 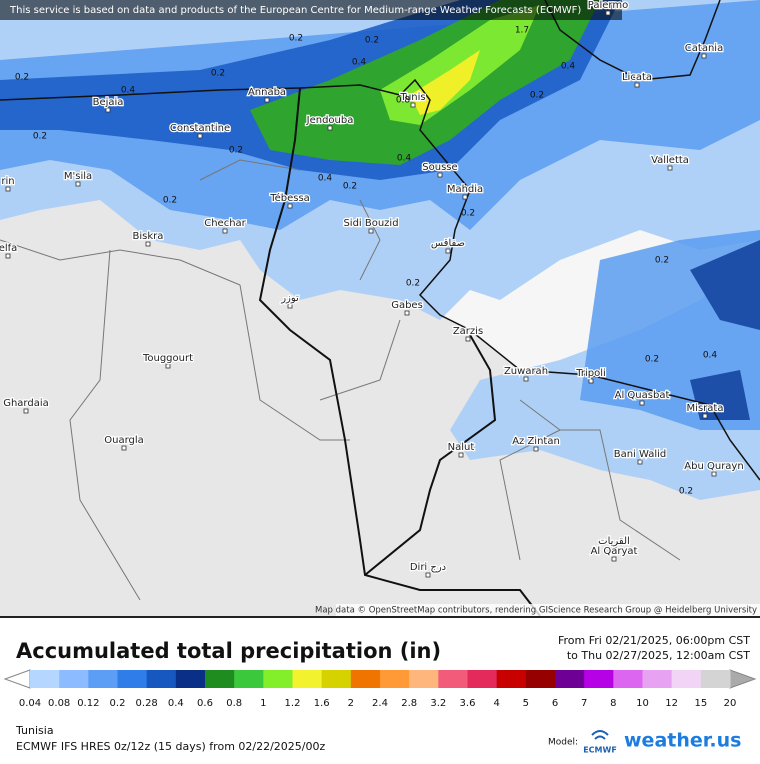 I want to click on precip-yellow, so click(x=445, y=82).